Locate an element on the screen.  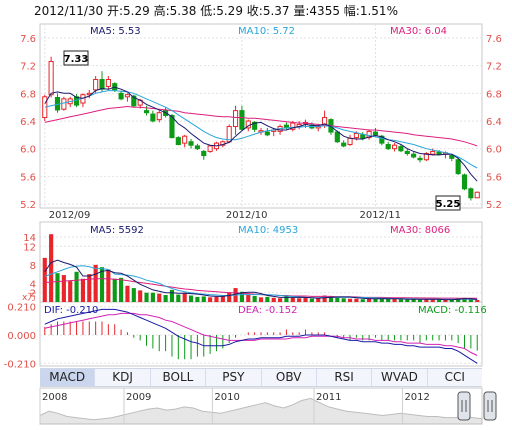
range-handle-left is located at coordinates (464, 406).